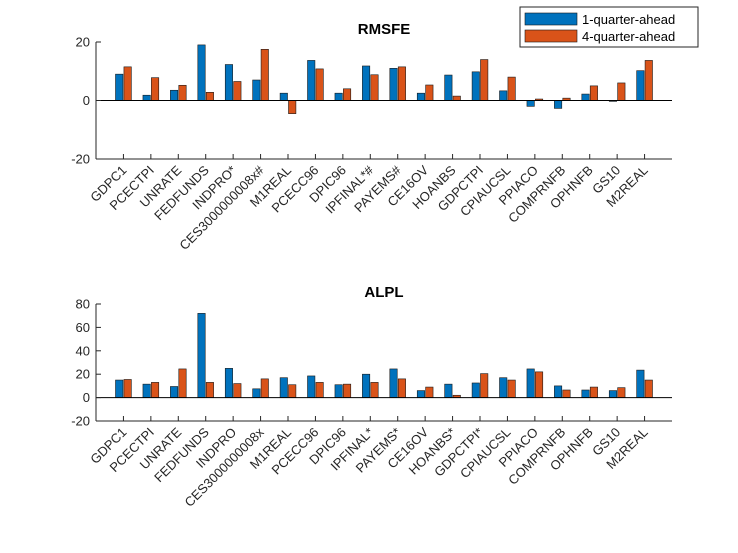 The width and height of the screenshot is (738, 553). What do you see at coordinates (264, 388) in the screenshot?
I see `alpl-bar-q4-ces3000000008x` at bounding box center [264, 388].